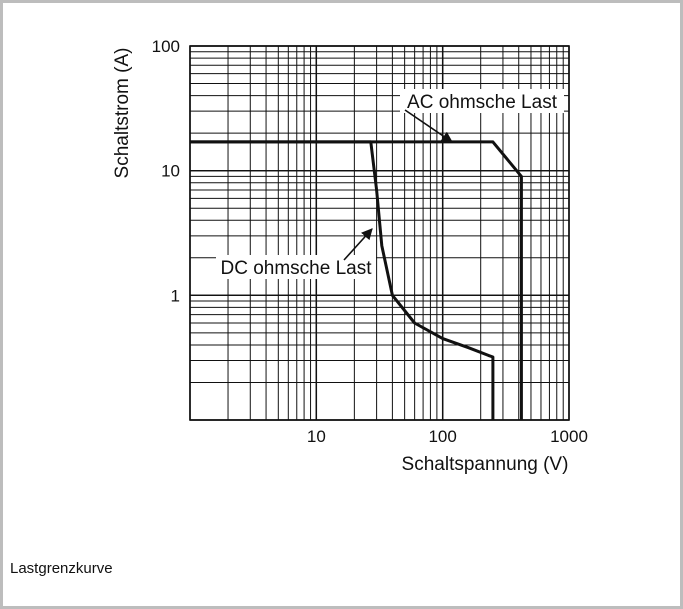 This screenshot has height=609, width=683. I want to click on y-tick-label: 1, so click(175, 295).